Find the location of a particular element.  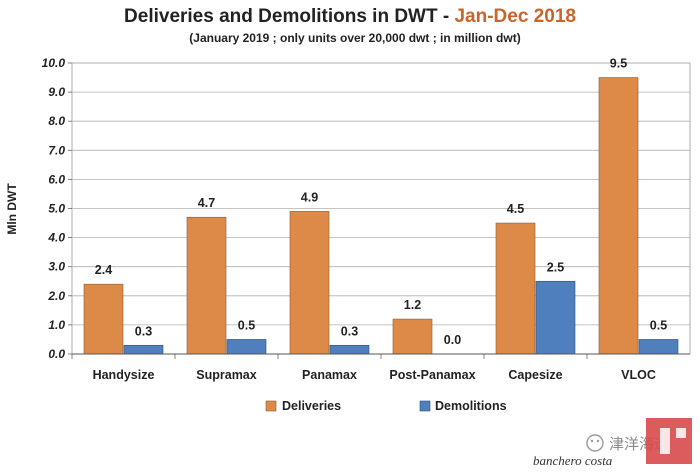

x-tick-label-capesize: Capesize is located at coordinates (535, 375).